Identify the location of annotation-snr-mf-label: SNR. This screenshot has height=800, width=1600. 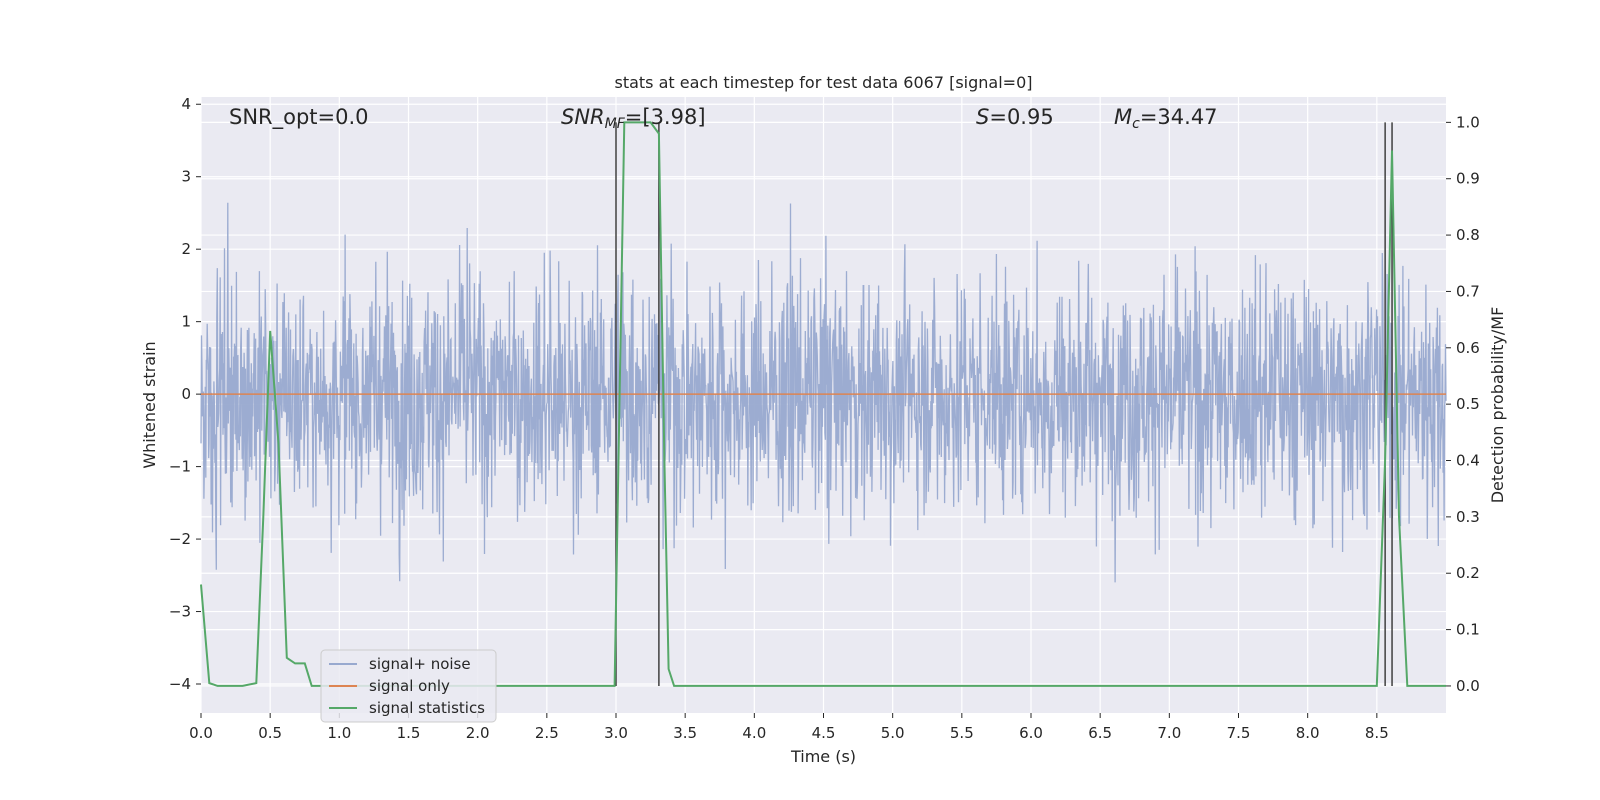
(583, 117).